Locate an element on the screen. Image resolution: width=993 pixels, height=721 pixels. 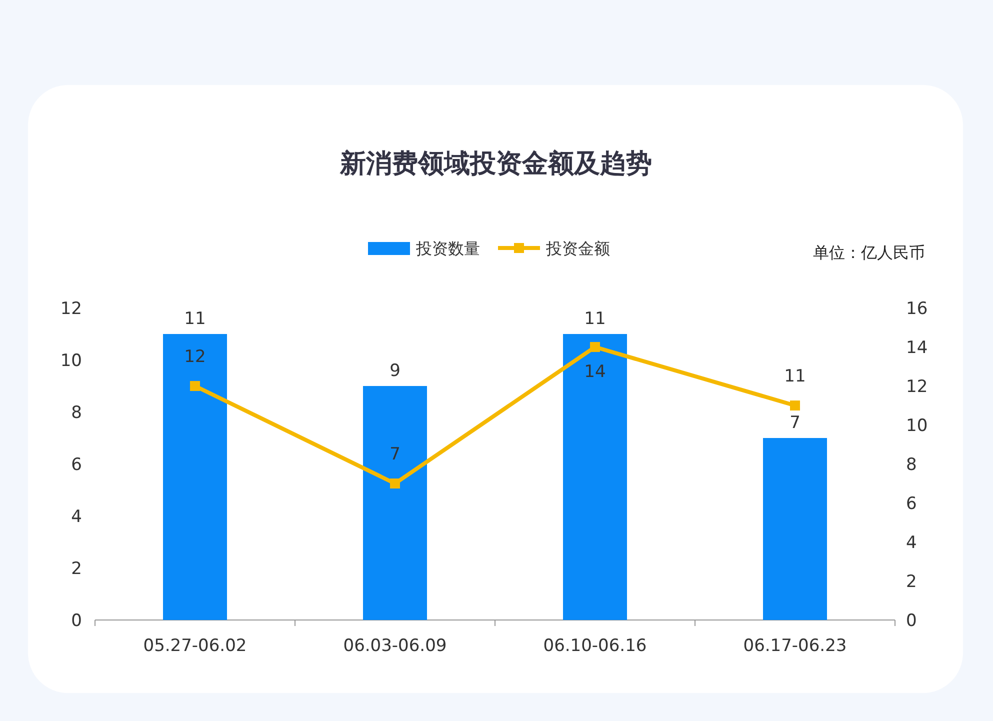
x-tick-label: 06.17-06.23 is located at coordinates (795, 646).